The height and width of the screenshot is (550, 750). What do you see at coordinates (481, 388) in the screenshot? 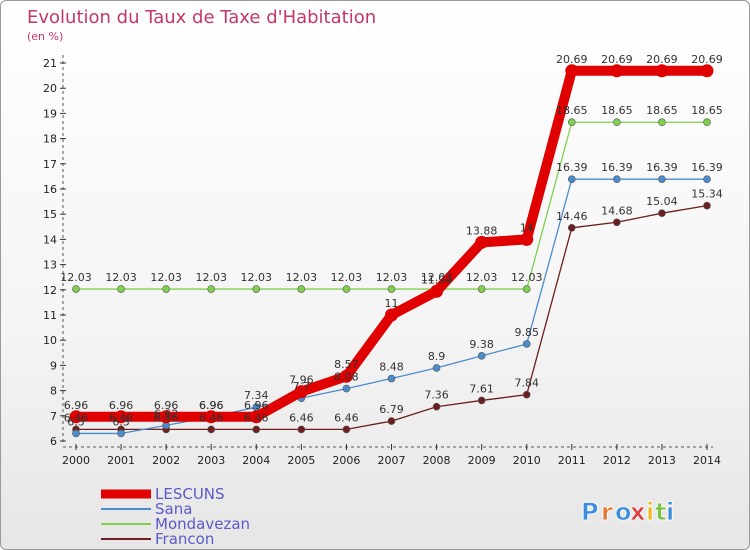
I see `data-label: 7.61` at bounding box center [481, 388].